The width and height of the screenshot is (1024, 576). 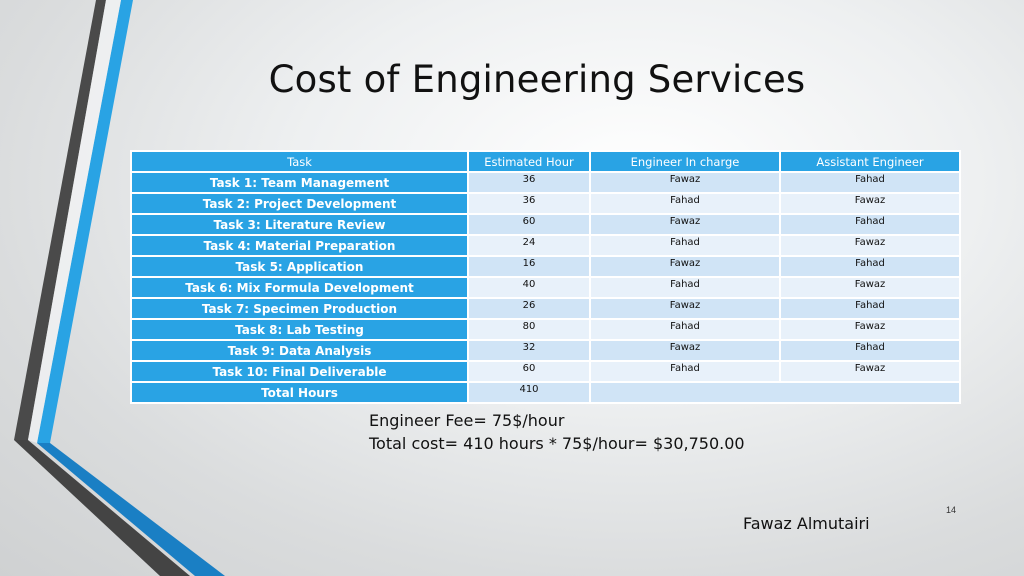 What do you see at coordinates (529, 329) in the screenshot?
I see `estimated-hours: 80` at bounding box center [529, 329].